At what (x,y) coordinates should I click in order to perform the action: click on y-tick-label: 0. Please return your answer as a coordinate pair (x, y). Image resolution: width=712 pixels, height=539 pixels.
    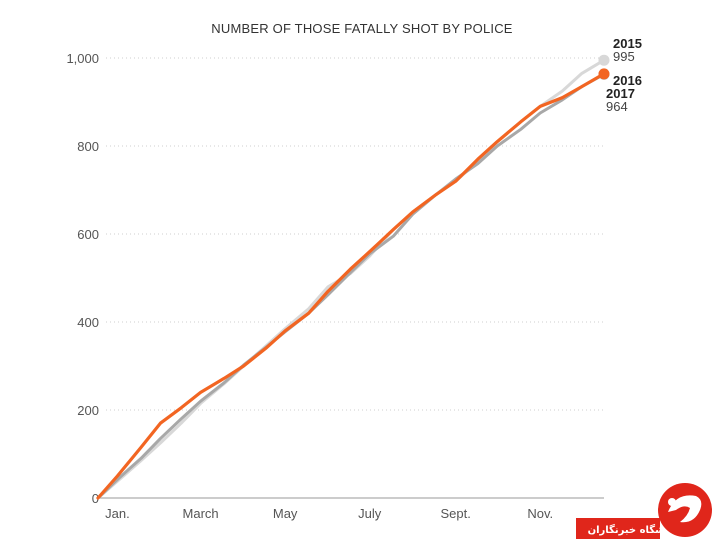
    Looking at the image, I should click on (95, 498).